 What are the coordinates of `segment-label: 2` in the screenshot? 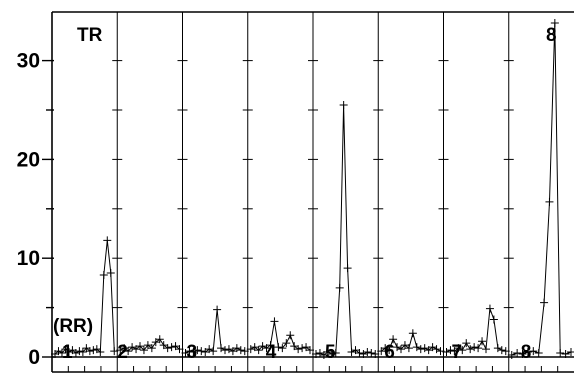 It's located at (122, 352).